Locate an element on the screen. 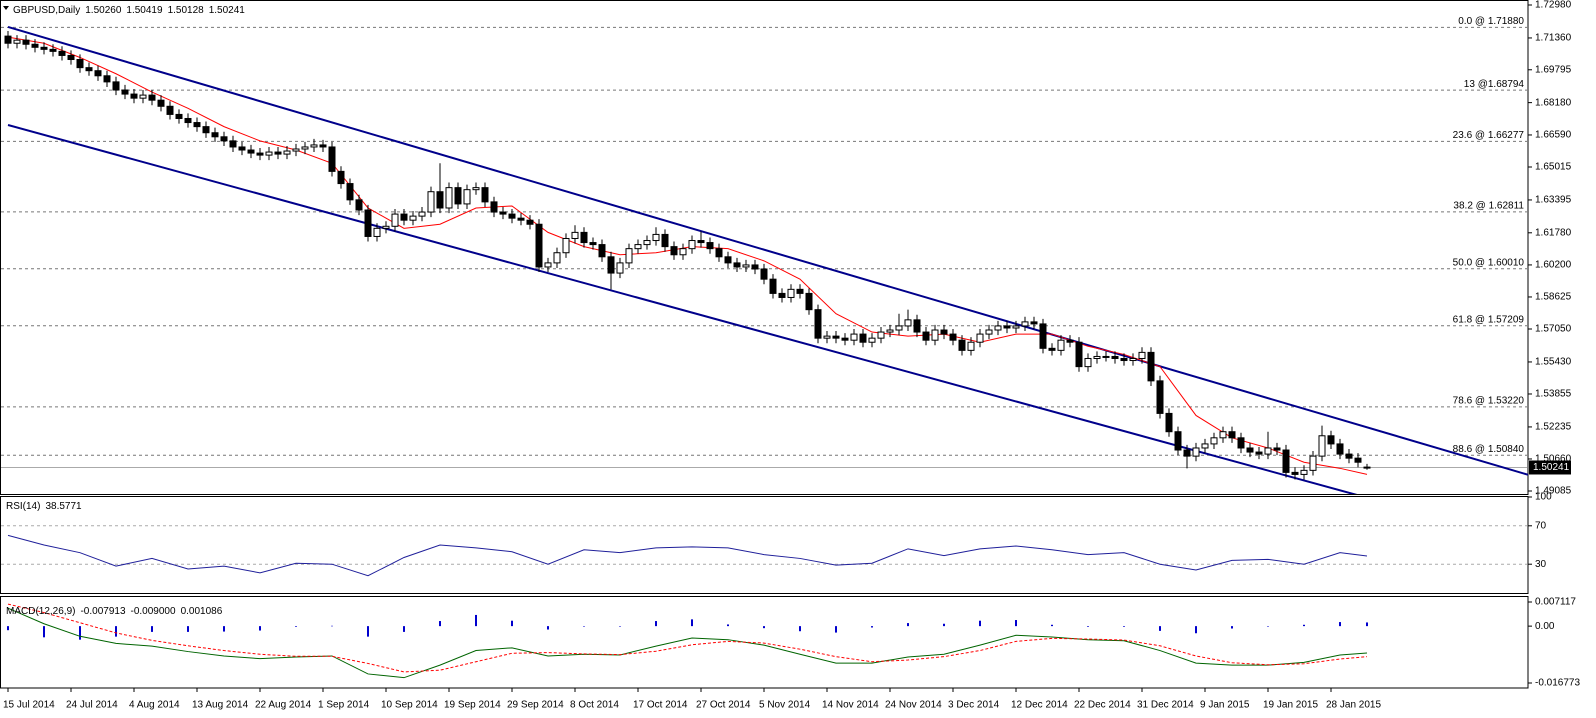 This screenshot has width=1596, height=718. y-tick-label: 1.53855 is located at coordinates (1553, 394).